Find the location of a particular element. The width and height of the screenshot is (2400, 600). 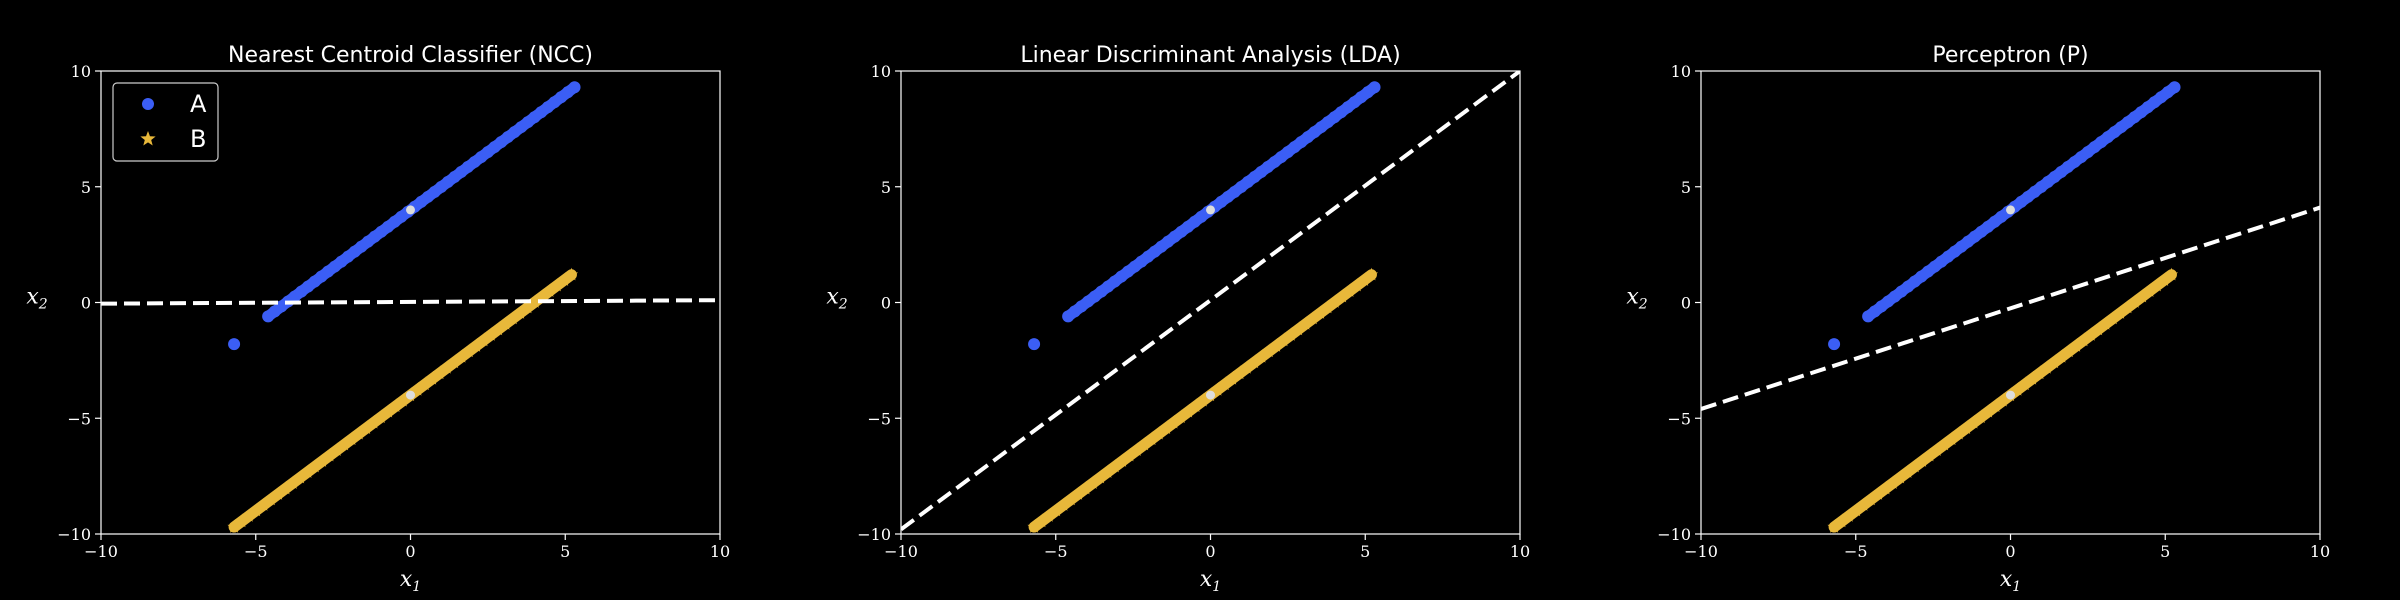

series-a is located at coordinates (2004, 216).